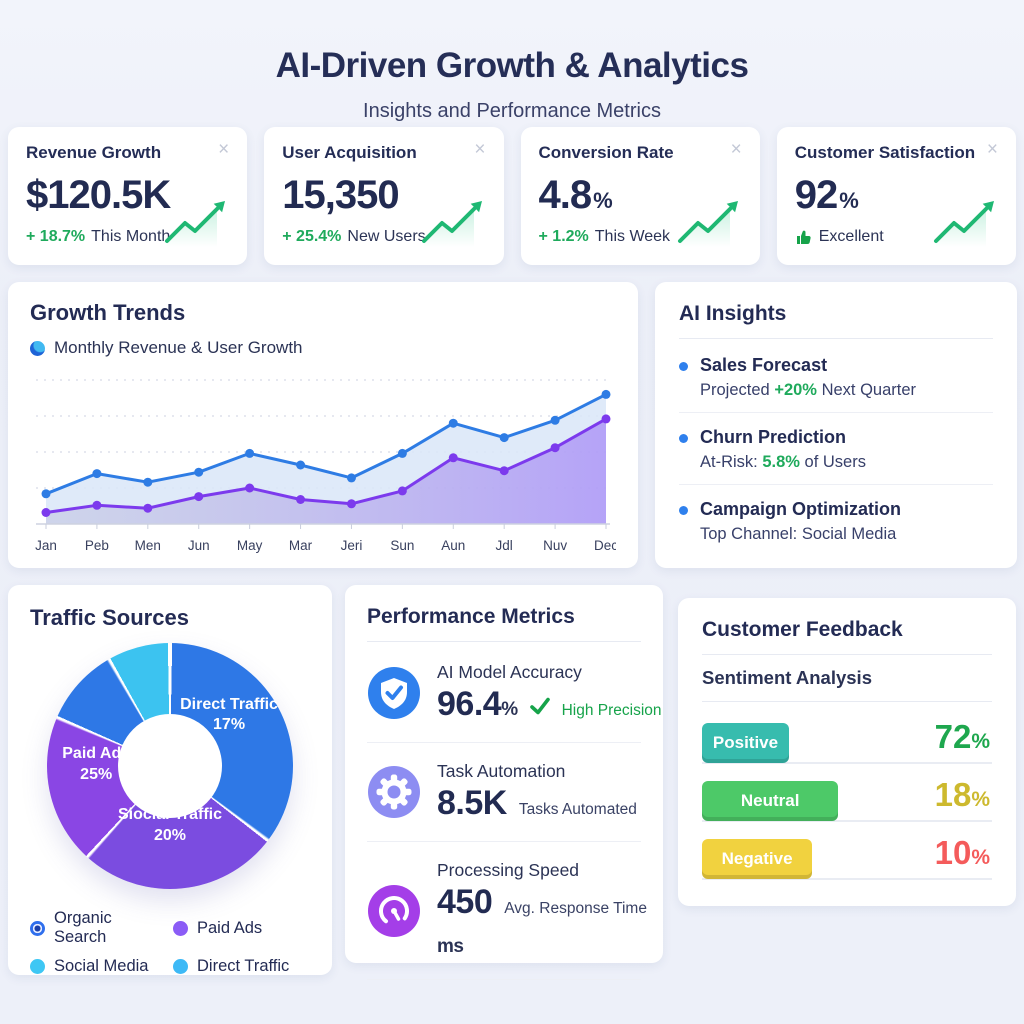 This screenshot has height=1024, width=1024. Describe the element at coordinates (46, 545) in the screenshot. I see `svg-text: Jan` at that location.